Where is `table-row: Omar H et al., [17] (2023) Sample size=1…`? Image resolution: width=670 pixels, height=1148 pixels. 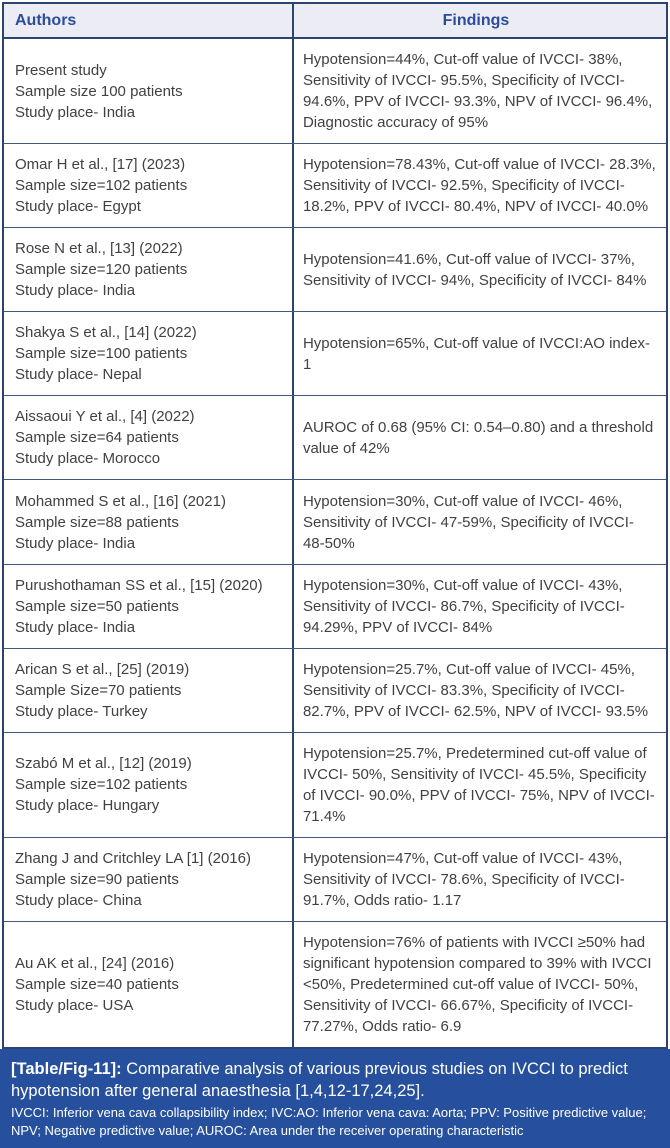 table-row: Omar H et al., [17] (2023) Sample size=1… is located at coordinates (335, 186).